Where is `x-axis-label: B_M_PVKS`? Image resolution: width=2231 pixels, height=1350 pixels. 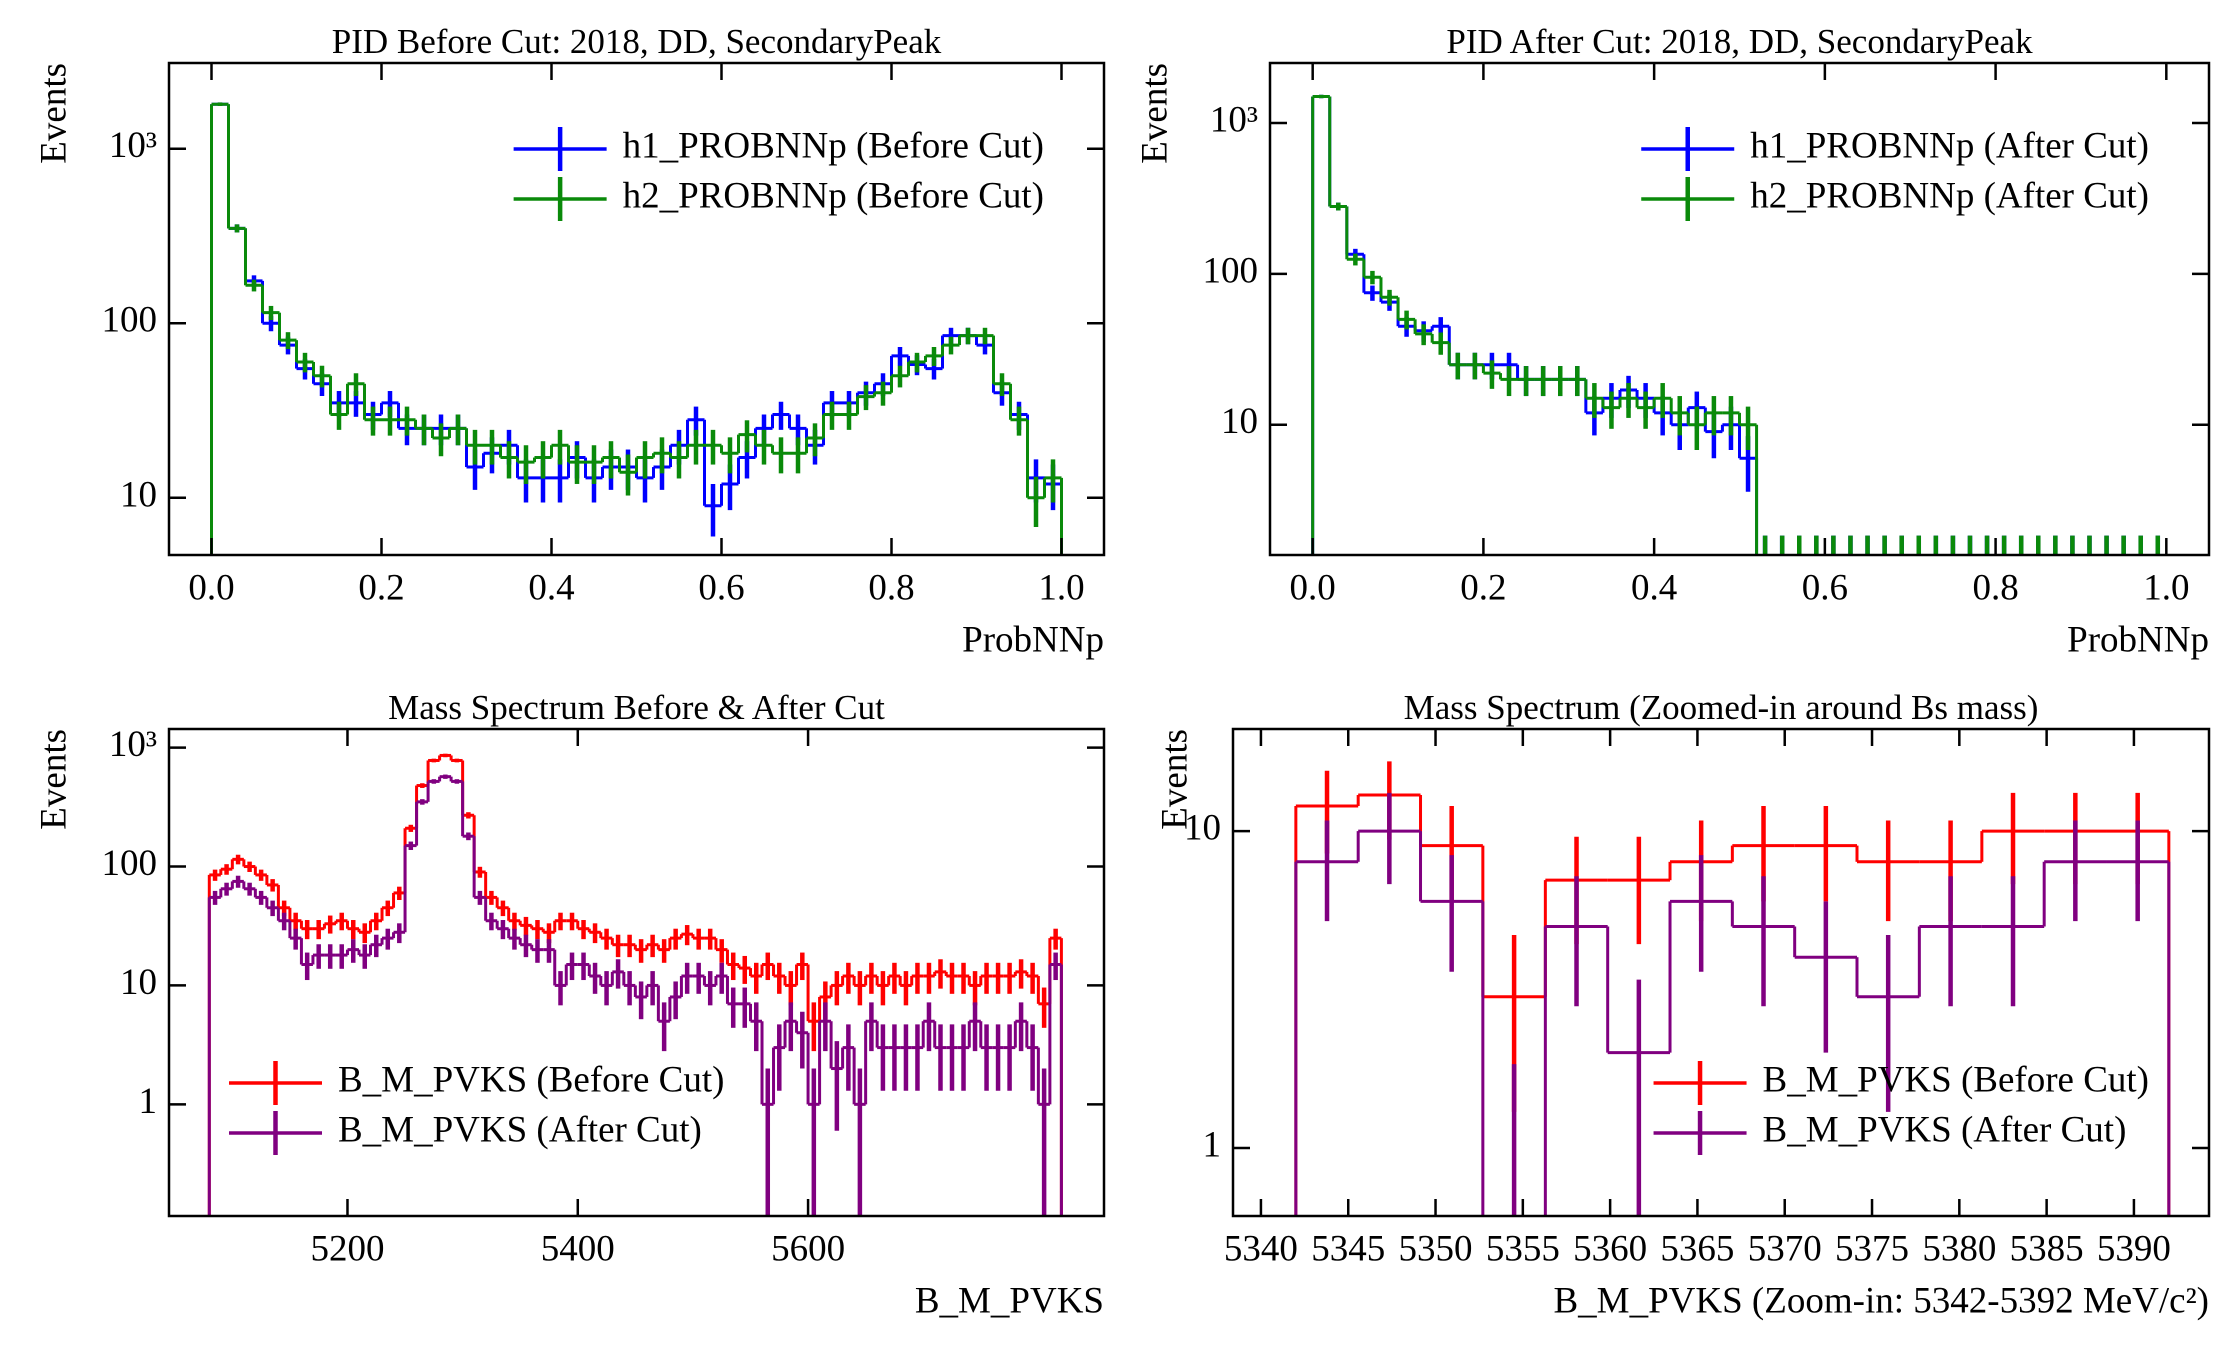 x-axis-label: B_M_PVKS is located at coordinates (1009, 1300).